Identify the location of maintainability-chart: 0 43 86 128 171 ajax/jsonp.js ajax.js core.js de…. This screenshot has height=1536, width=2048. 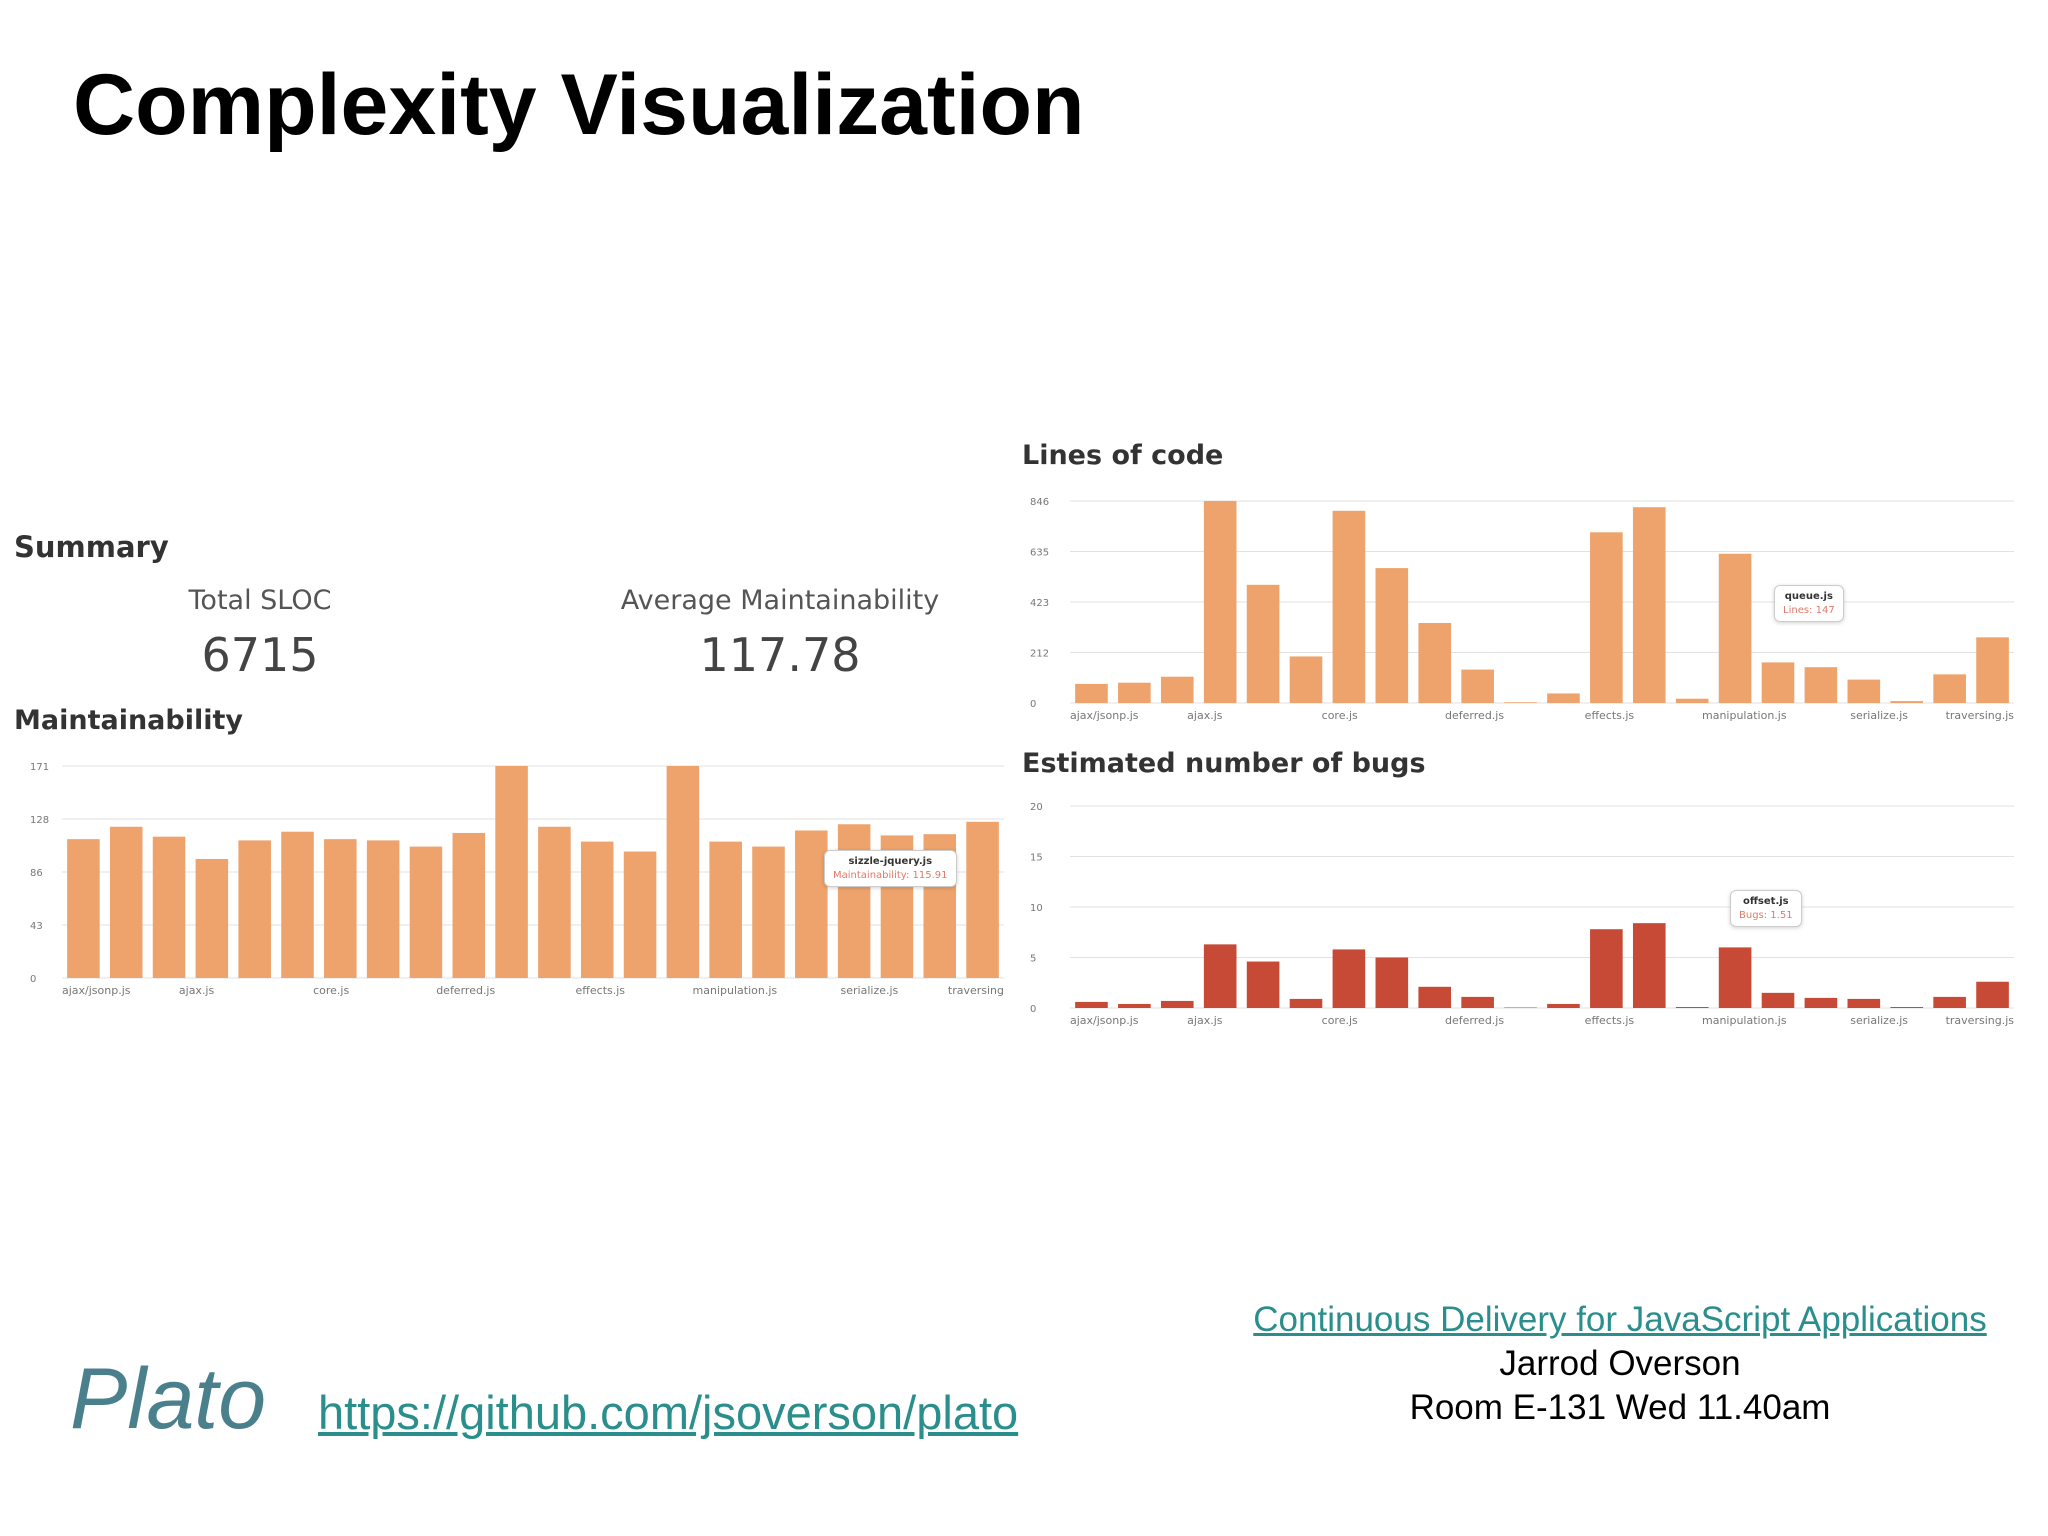
(517, 879).